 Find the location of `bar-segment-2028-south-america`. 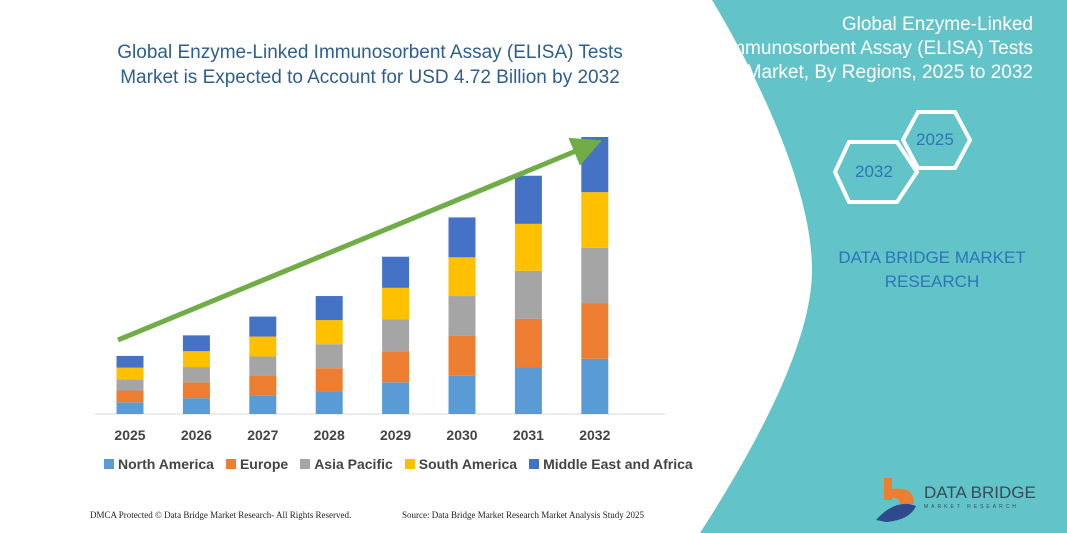

bar-segment-2028-south-america is located at coordinates (329, 332).